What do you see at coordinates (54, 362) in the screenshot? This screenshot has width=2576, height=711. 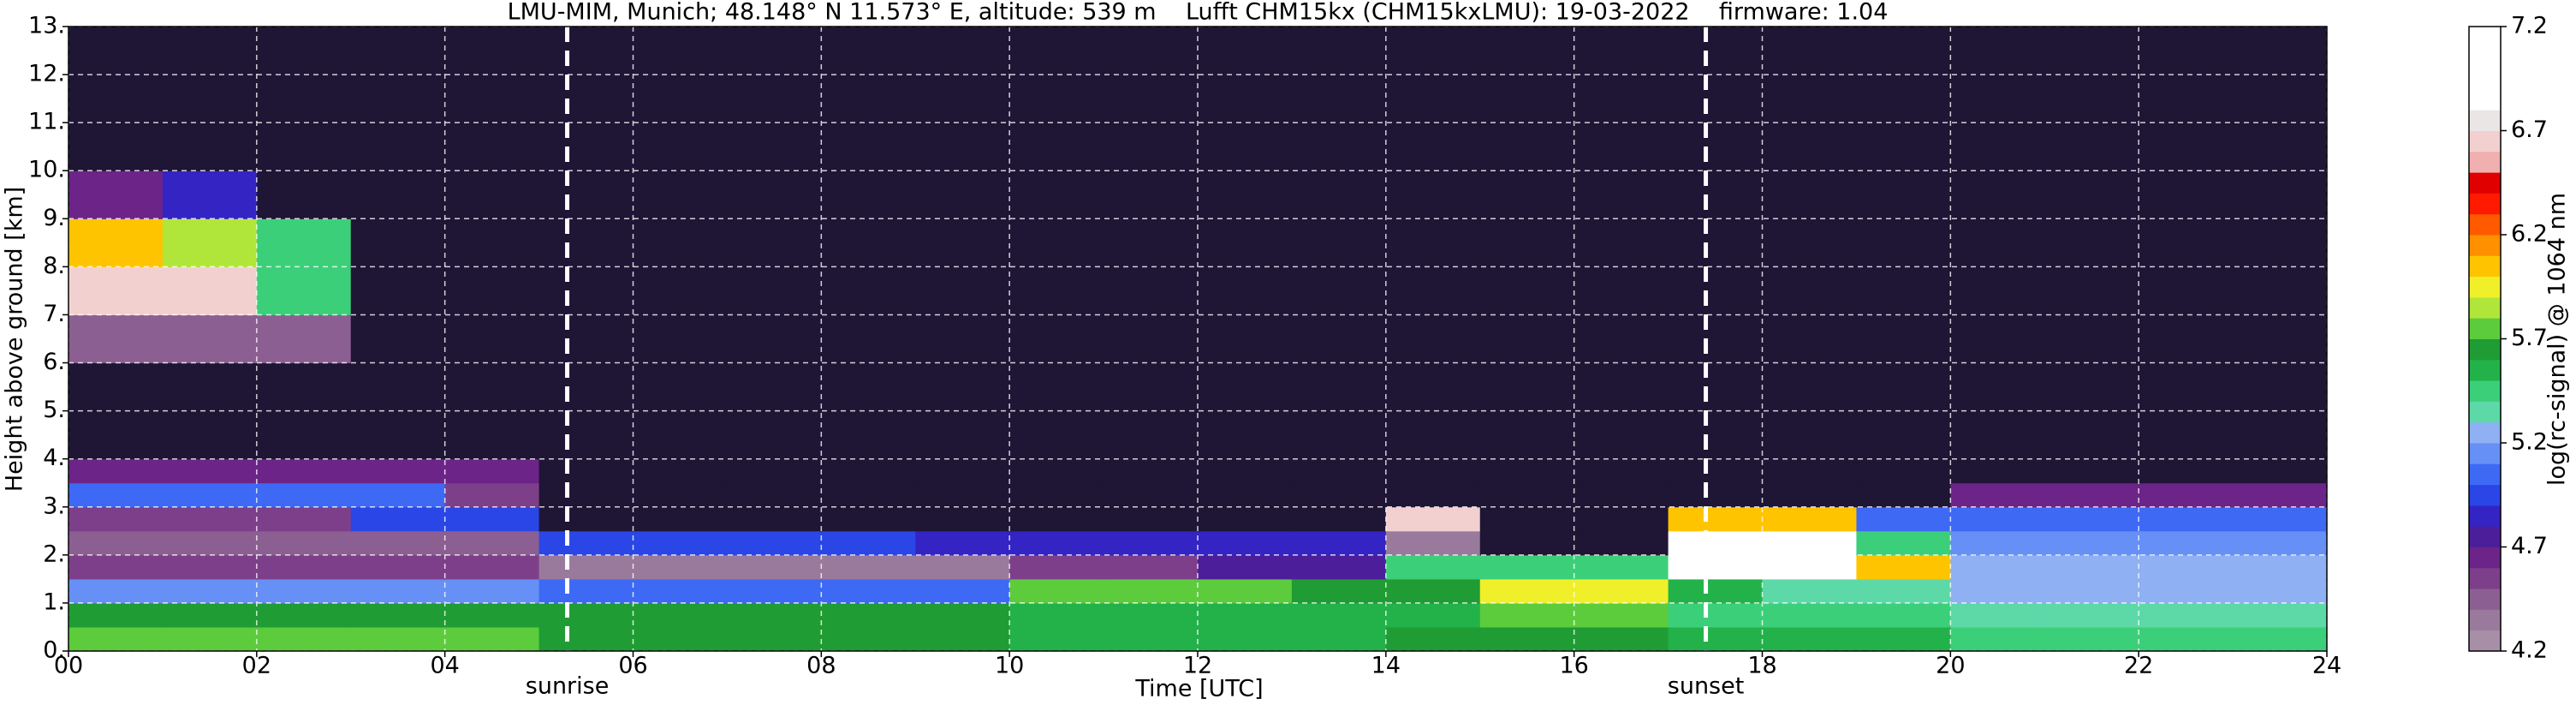 I see `y-tick-label: 6.` at bounding box center [54, 362].